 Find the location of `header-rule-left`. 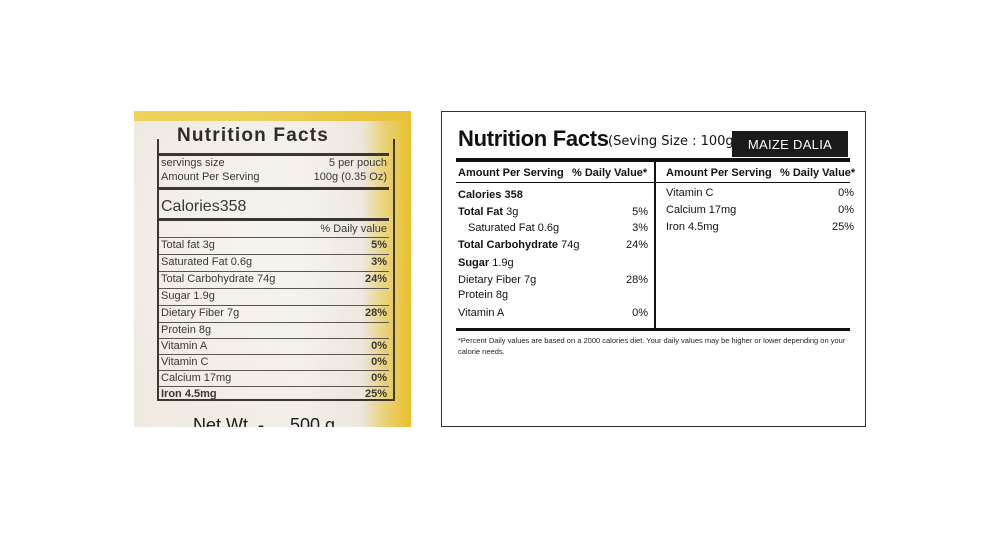

header-rule-left is located at coordinates (555, 182).